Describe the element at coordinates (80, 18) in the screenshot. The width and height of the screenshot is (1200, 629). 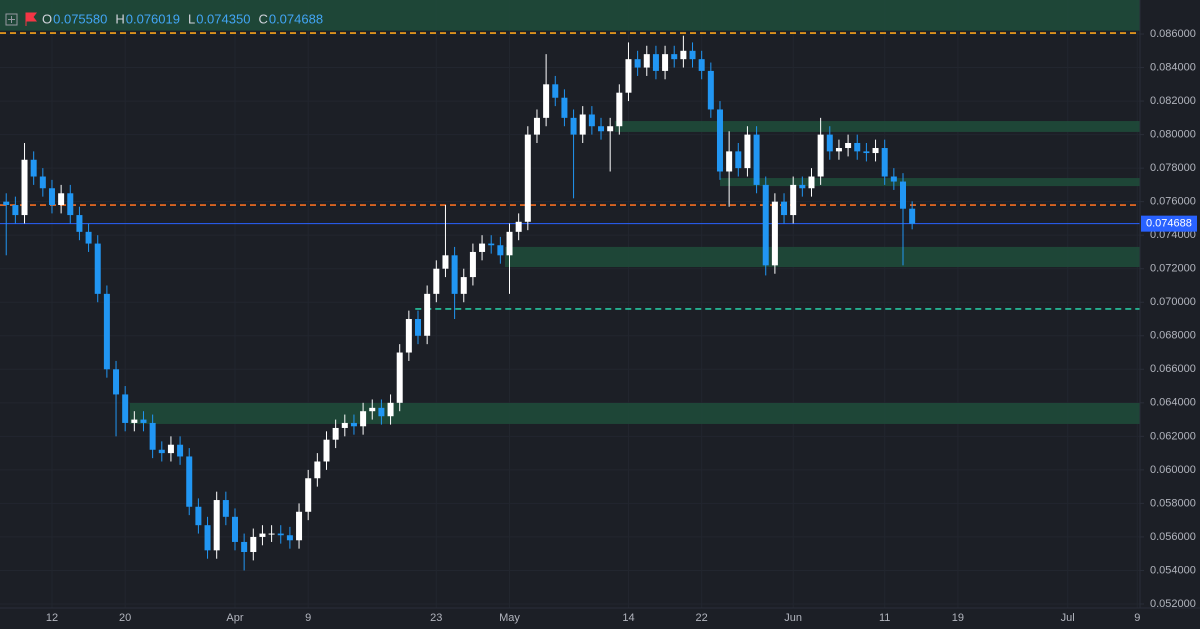
I see `legend-value: 0.075580` at that location.